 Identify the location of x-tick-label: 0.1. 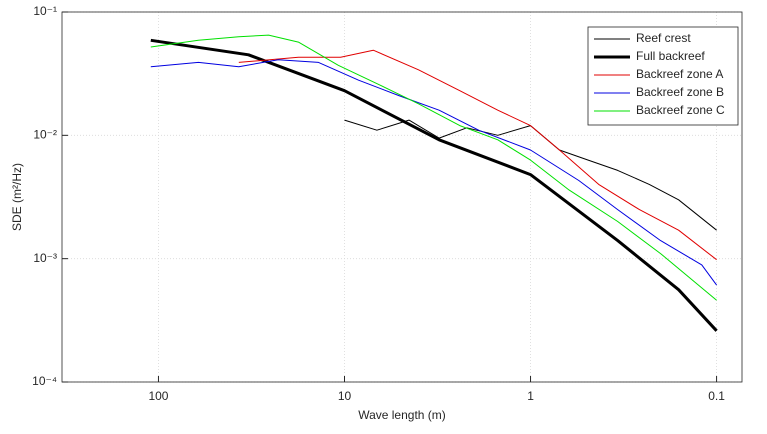
(716, 396).